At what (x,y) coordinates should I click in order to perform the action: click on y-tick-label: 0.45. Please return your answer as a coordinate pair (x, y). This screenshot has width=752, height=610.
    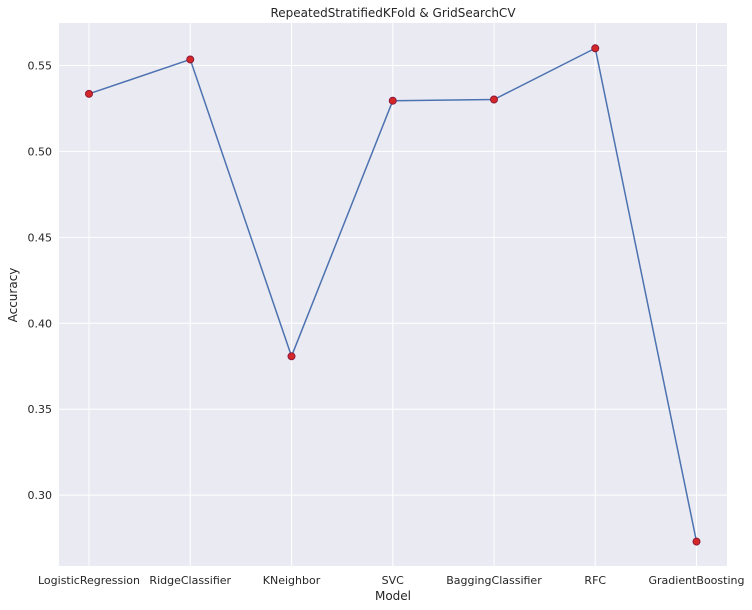
    Looking at the image, I should click on (40, 237).